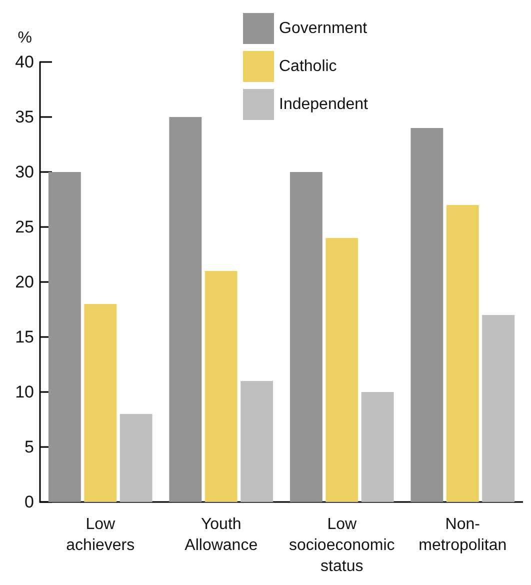 The image size is (531, 585). Describe the element at coordinates (24, 337) in the screenshot. I see `y-tick-label: 15` at that location.